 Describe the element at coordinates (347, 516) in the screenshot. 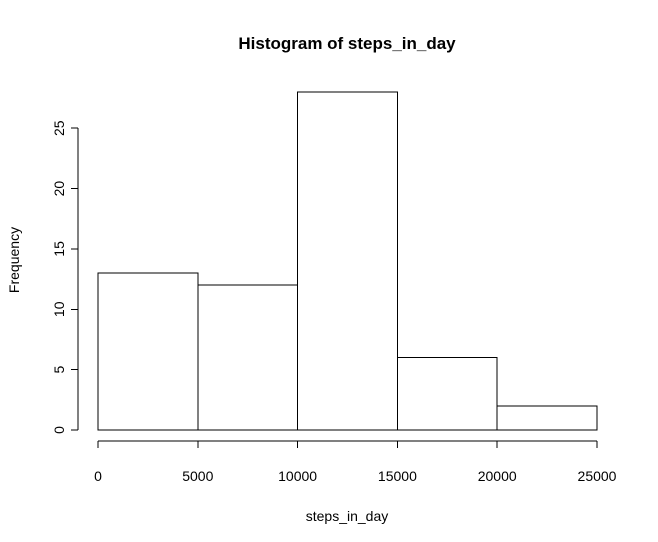

I see `x-axis-label: steps_in_day` at that location.